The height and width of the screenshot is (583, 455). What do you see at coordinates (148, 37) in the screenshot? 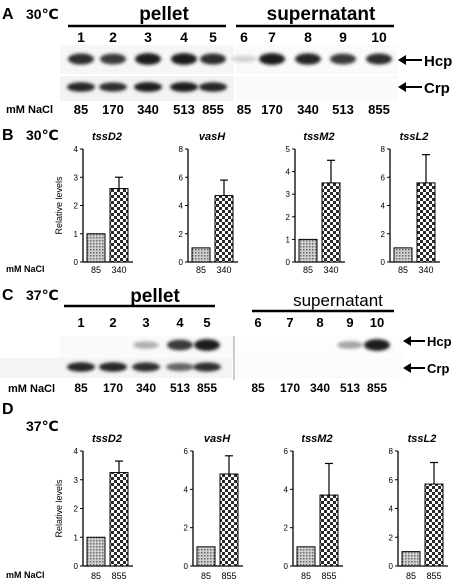
I see `a-lane-3: 3` at bounding box center [148, 37].